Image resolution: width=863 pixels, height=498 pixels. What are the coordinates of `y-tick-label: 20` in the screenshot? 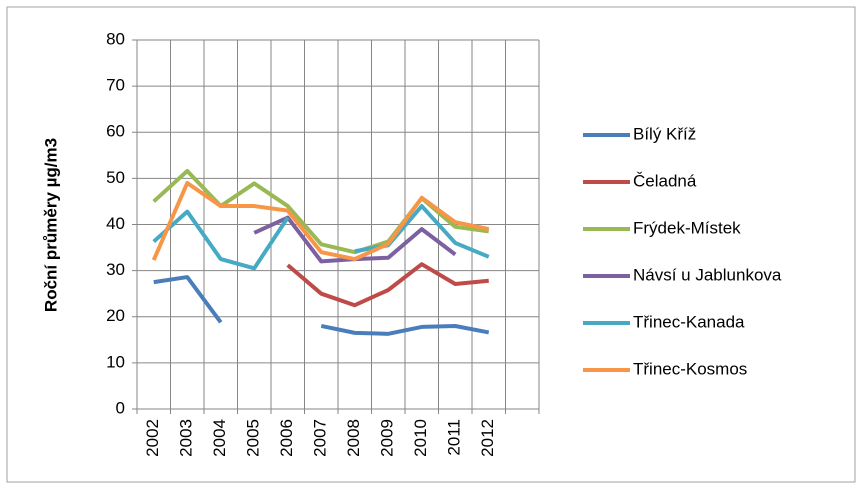 It's located at (115, 315).